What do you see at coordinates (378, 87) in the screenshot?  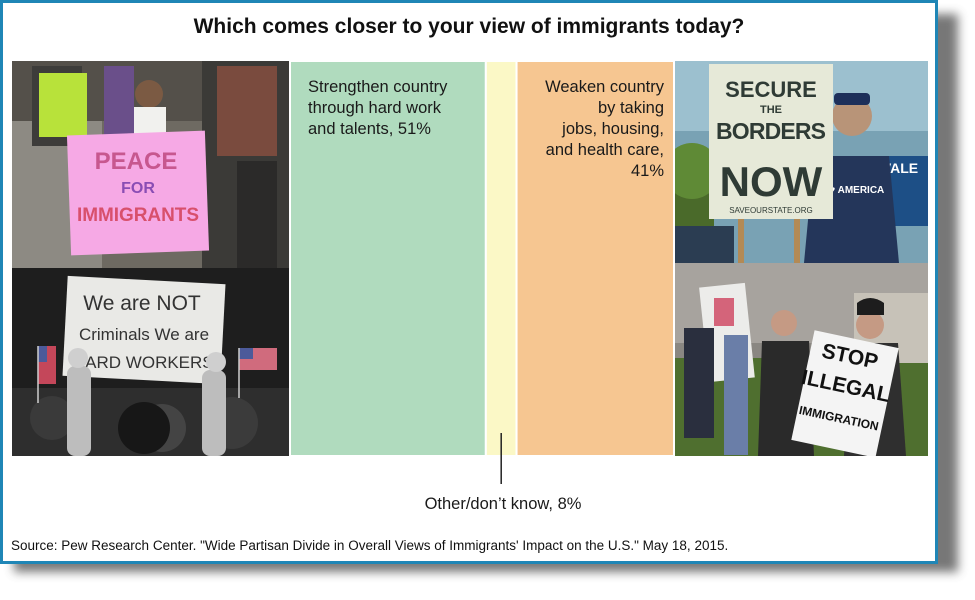 I see `data-label-line: Strengthen country` at bounding box center [378, 87].